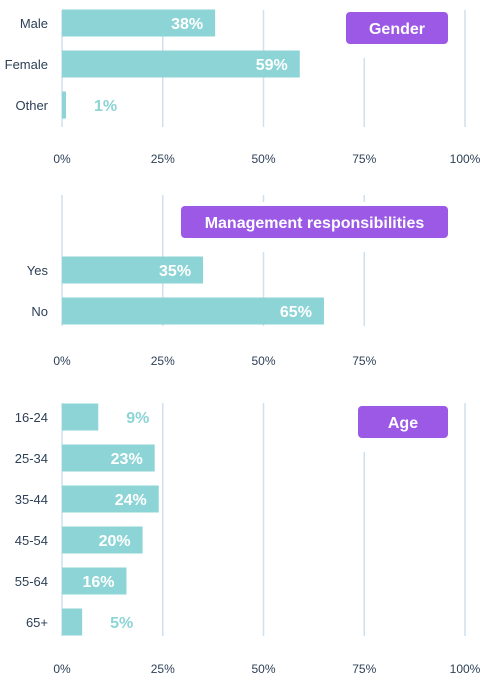 Image resolution: width=500 pixels, height=689 pixels. I want to click on value-label: 20%, so click(115, 541).